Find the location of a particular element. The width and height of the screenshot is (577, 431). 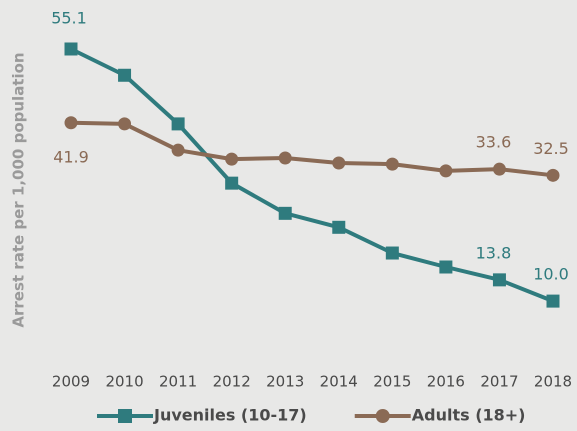

x-tick-label: 2012 is located at coordinates (232, 382).